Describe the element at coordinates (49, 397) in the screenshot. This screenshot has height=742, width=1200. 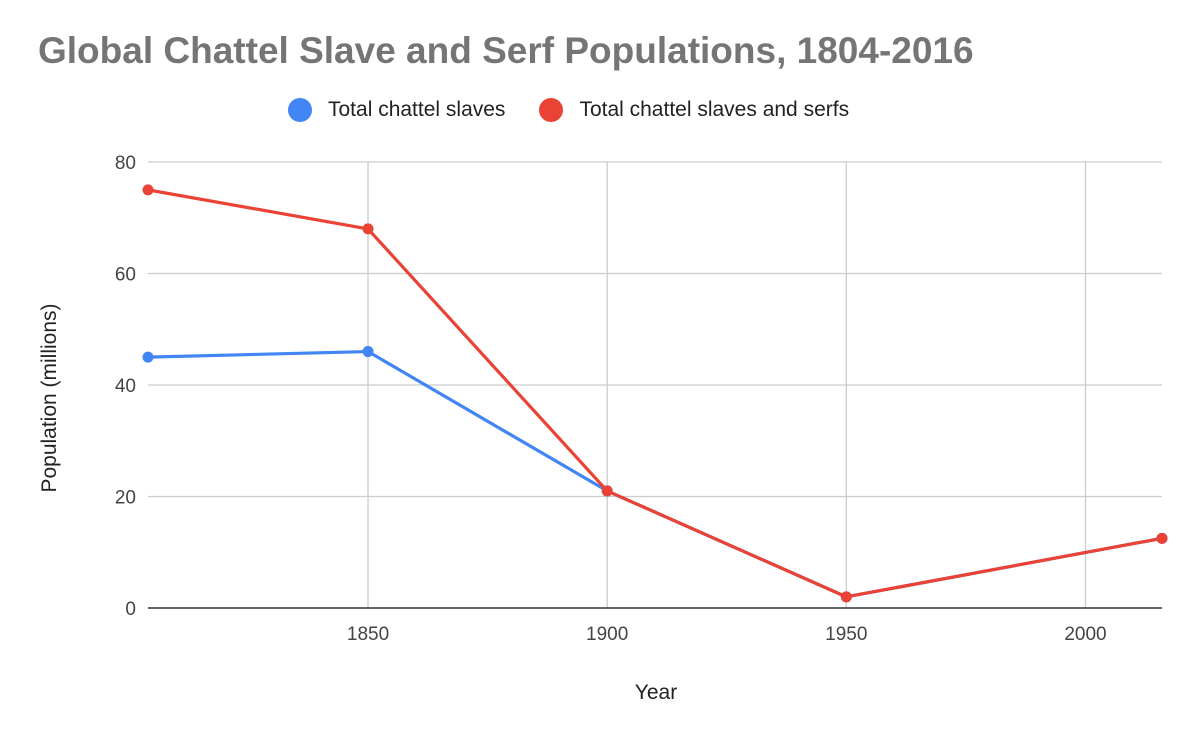
I see `y-axis-title: Population (millions)` at that location.